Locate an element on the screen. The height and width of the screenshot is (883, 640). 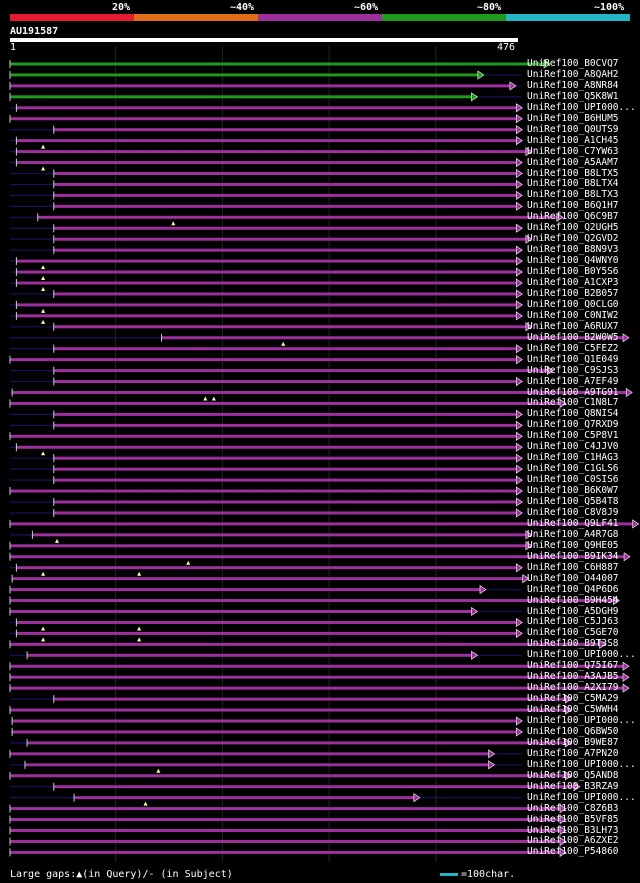
hit-name-link: UniRef100_A2XI79 is located at coordinates (573, 688).